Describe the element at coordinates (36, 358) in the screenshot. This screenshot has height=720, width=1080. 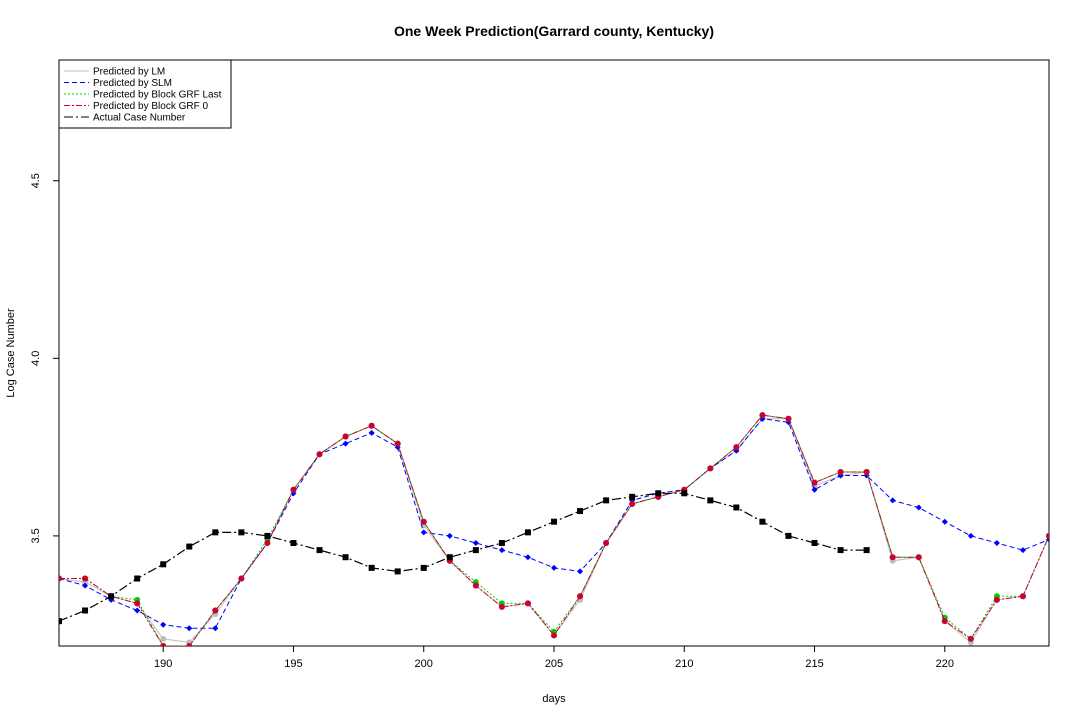
I see `y-tick-label: 4.0` at that location.